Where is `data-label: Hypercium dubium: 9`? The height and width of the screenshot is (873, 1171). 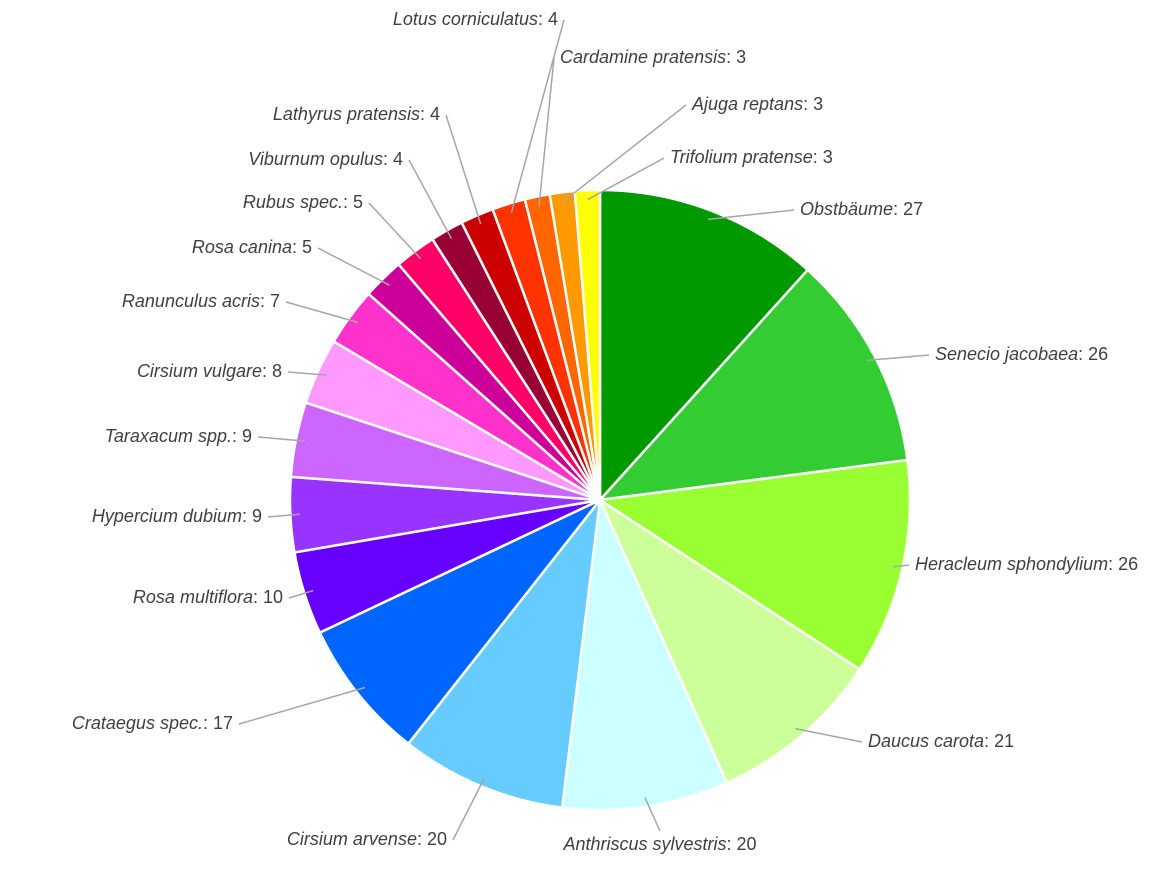 data-label: Hypercium dubium: 9 is located at coordinates (177, 516).